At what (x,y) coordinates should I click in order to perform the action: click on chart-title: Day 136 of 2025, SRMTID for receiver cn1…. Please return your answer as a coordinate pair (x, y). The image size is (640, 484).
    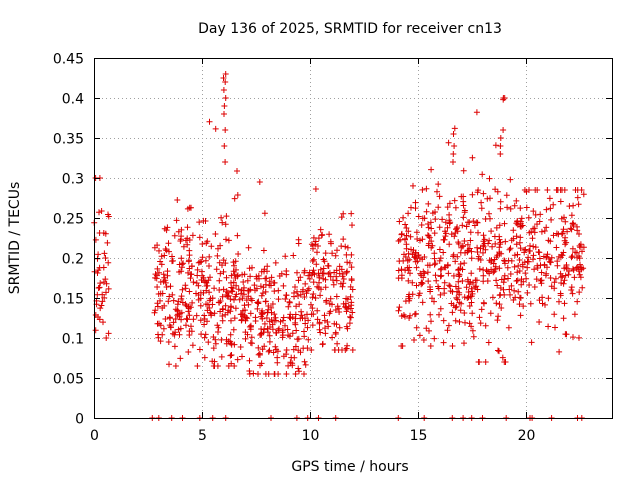
    Looking at the image, I should click on (350, 29).